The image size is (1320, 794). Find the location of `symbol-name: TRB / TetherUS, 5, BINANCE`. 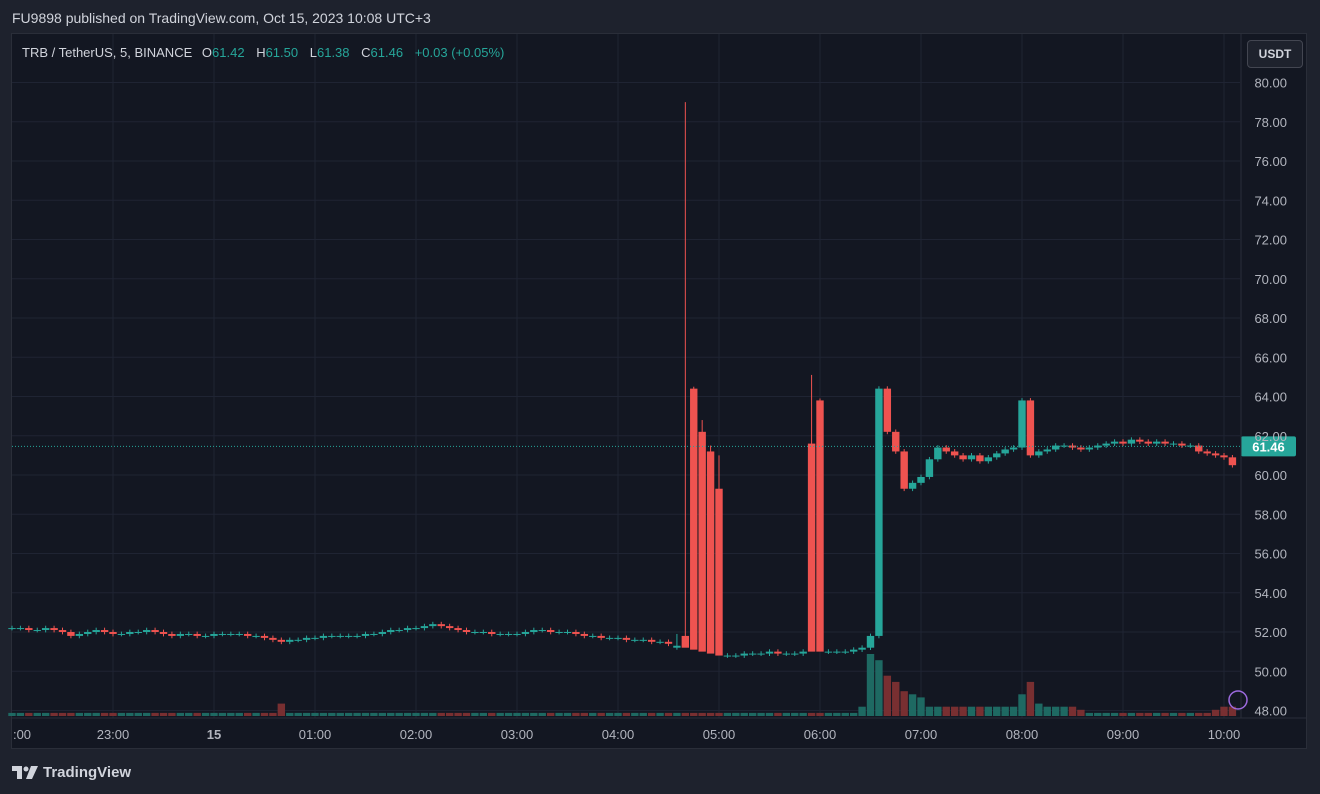

symbol-name: TRB / TetherUS, 5, BINANCE is located at coordinates (107, 52).